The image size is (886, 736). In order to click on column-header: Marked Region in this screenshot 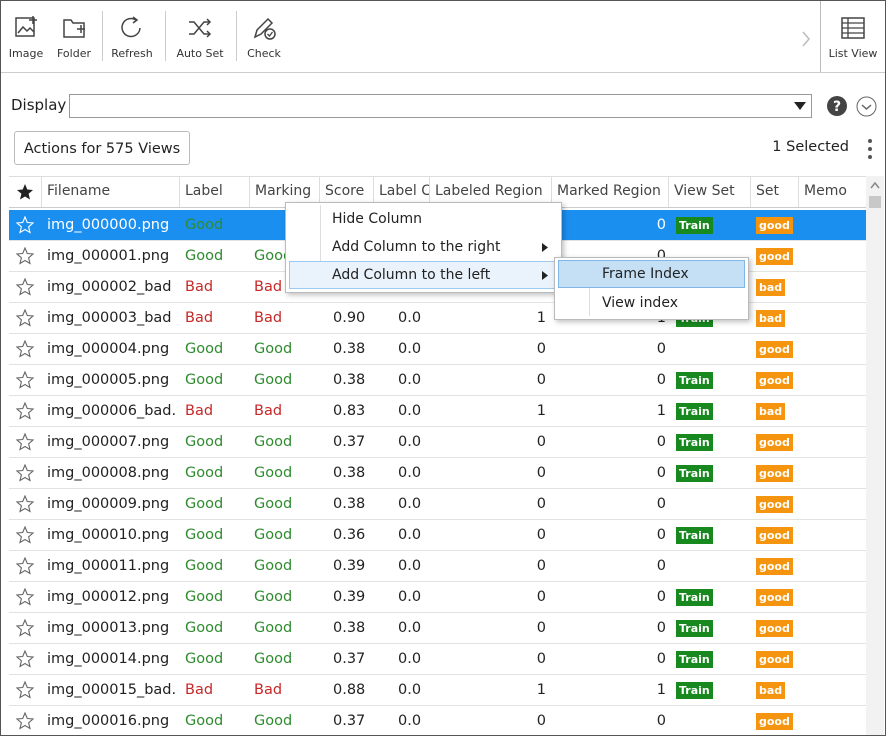, I will do `click(609, 191)`.